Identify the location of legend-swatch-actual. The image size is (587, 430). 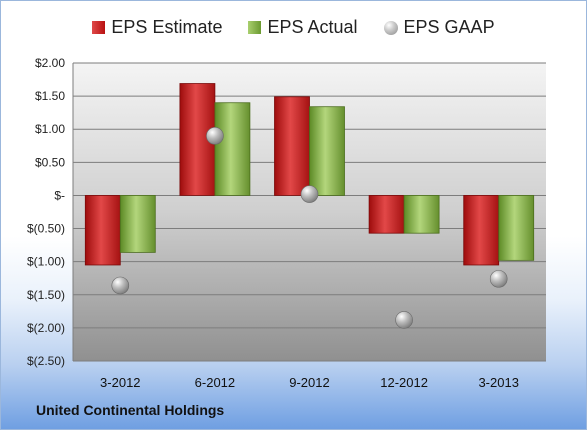
(255, 27).